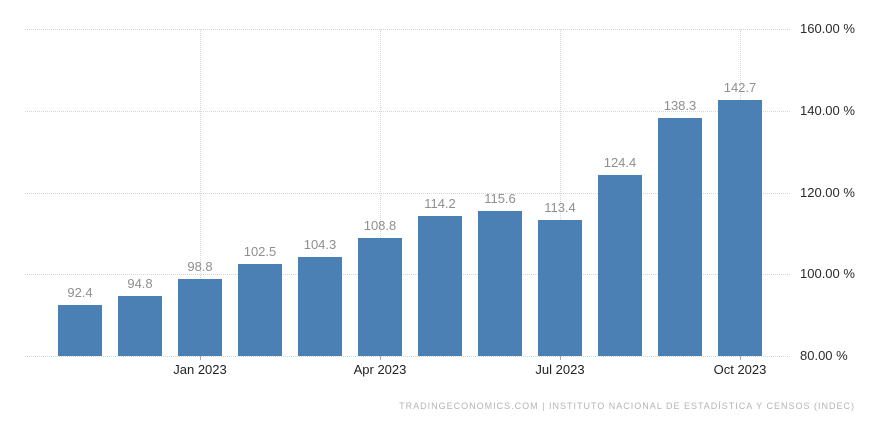  I want to click on bar-value-label: 138.3, so click(680, 105).